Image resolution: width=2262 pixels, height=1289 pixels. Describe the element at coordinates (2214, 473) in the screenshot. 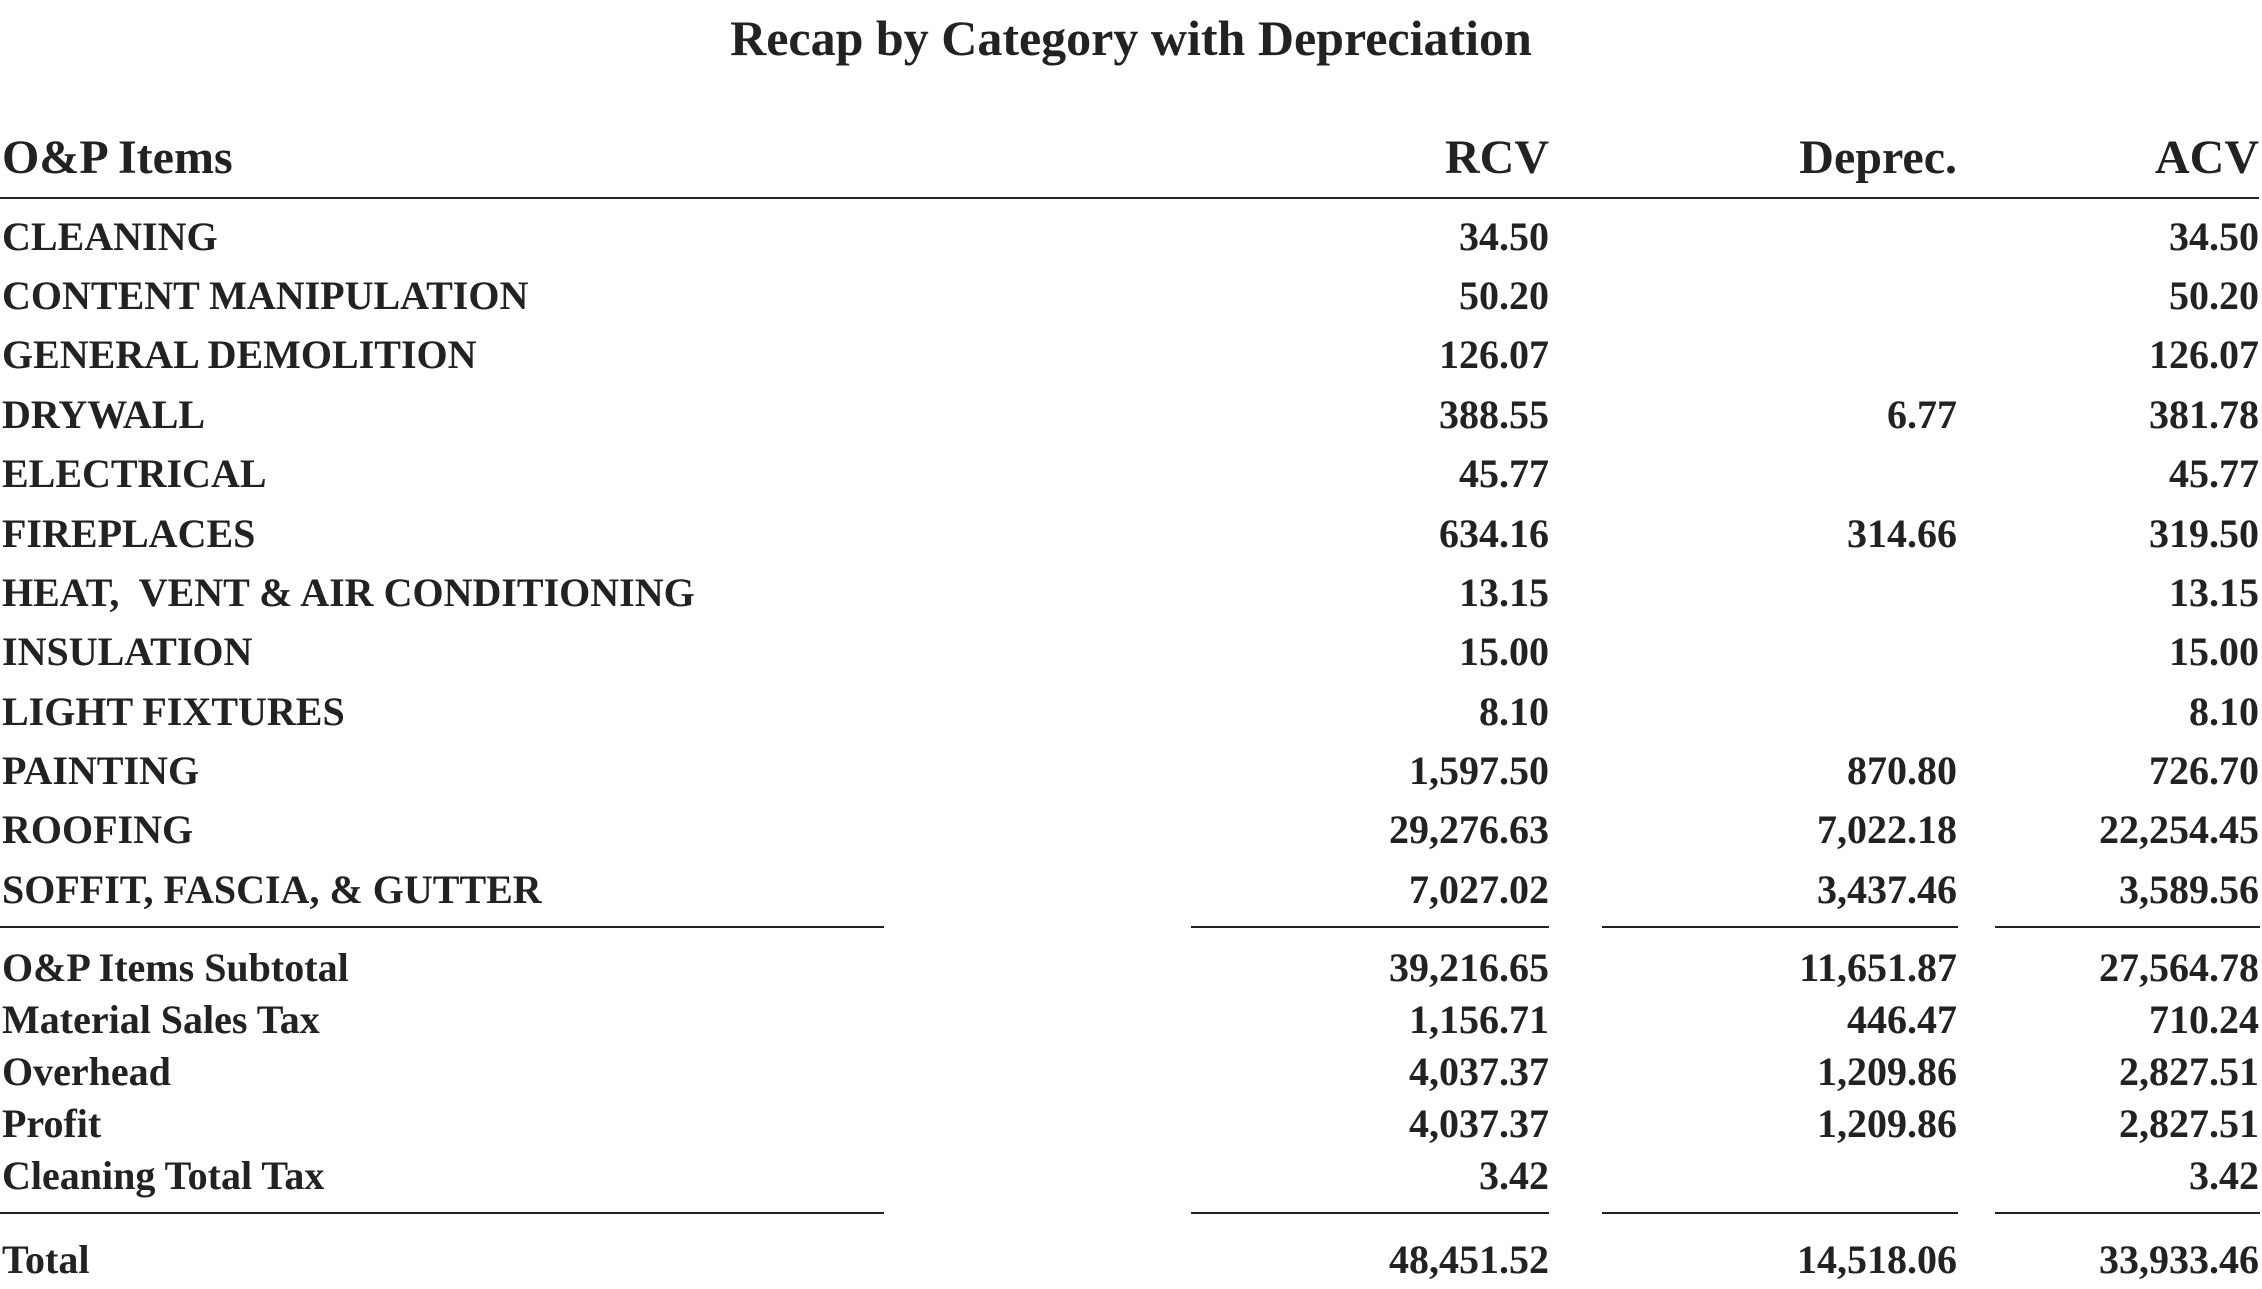

I see `row-acv: 45.77` at that location.